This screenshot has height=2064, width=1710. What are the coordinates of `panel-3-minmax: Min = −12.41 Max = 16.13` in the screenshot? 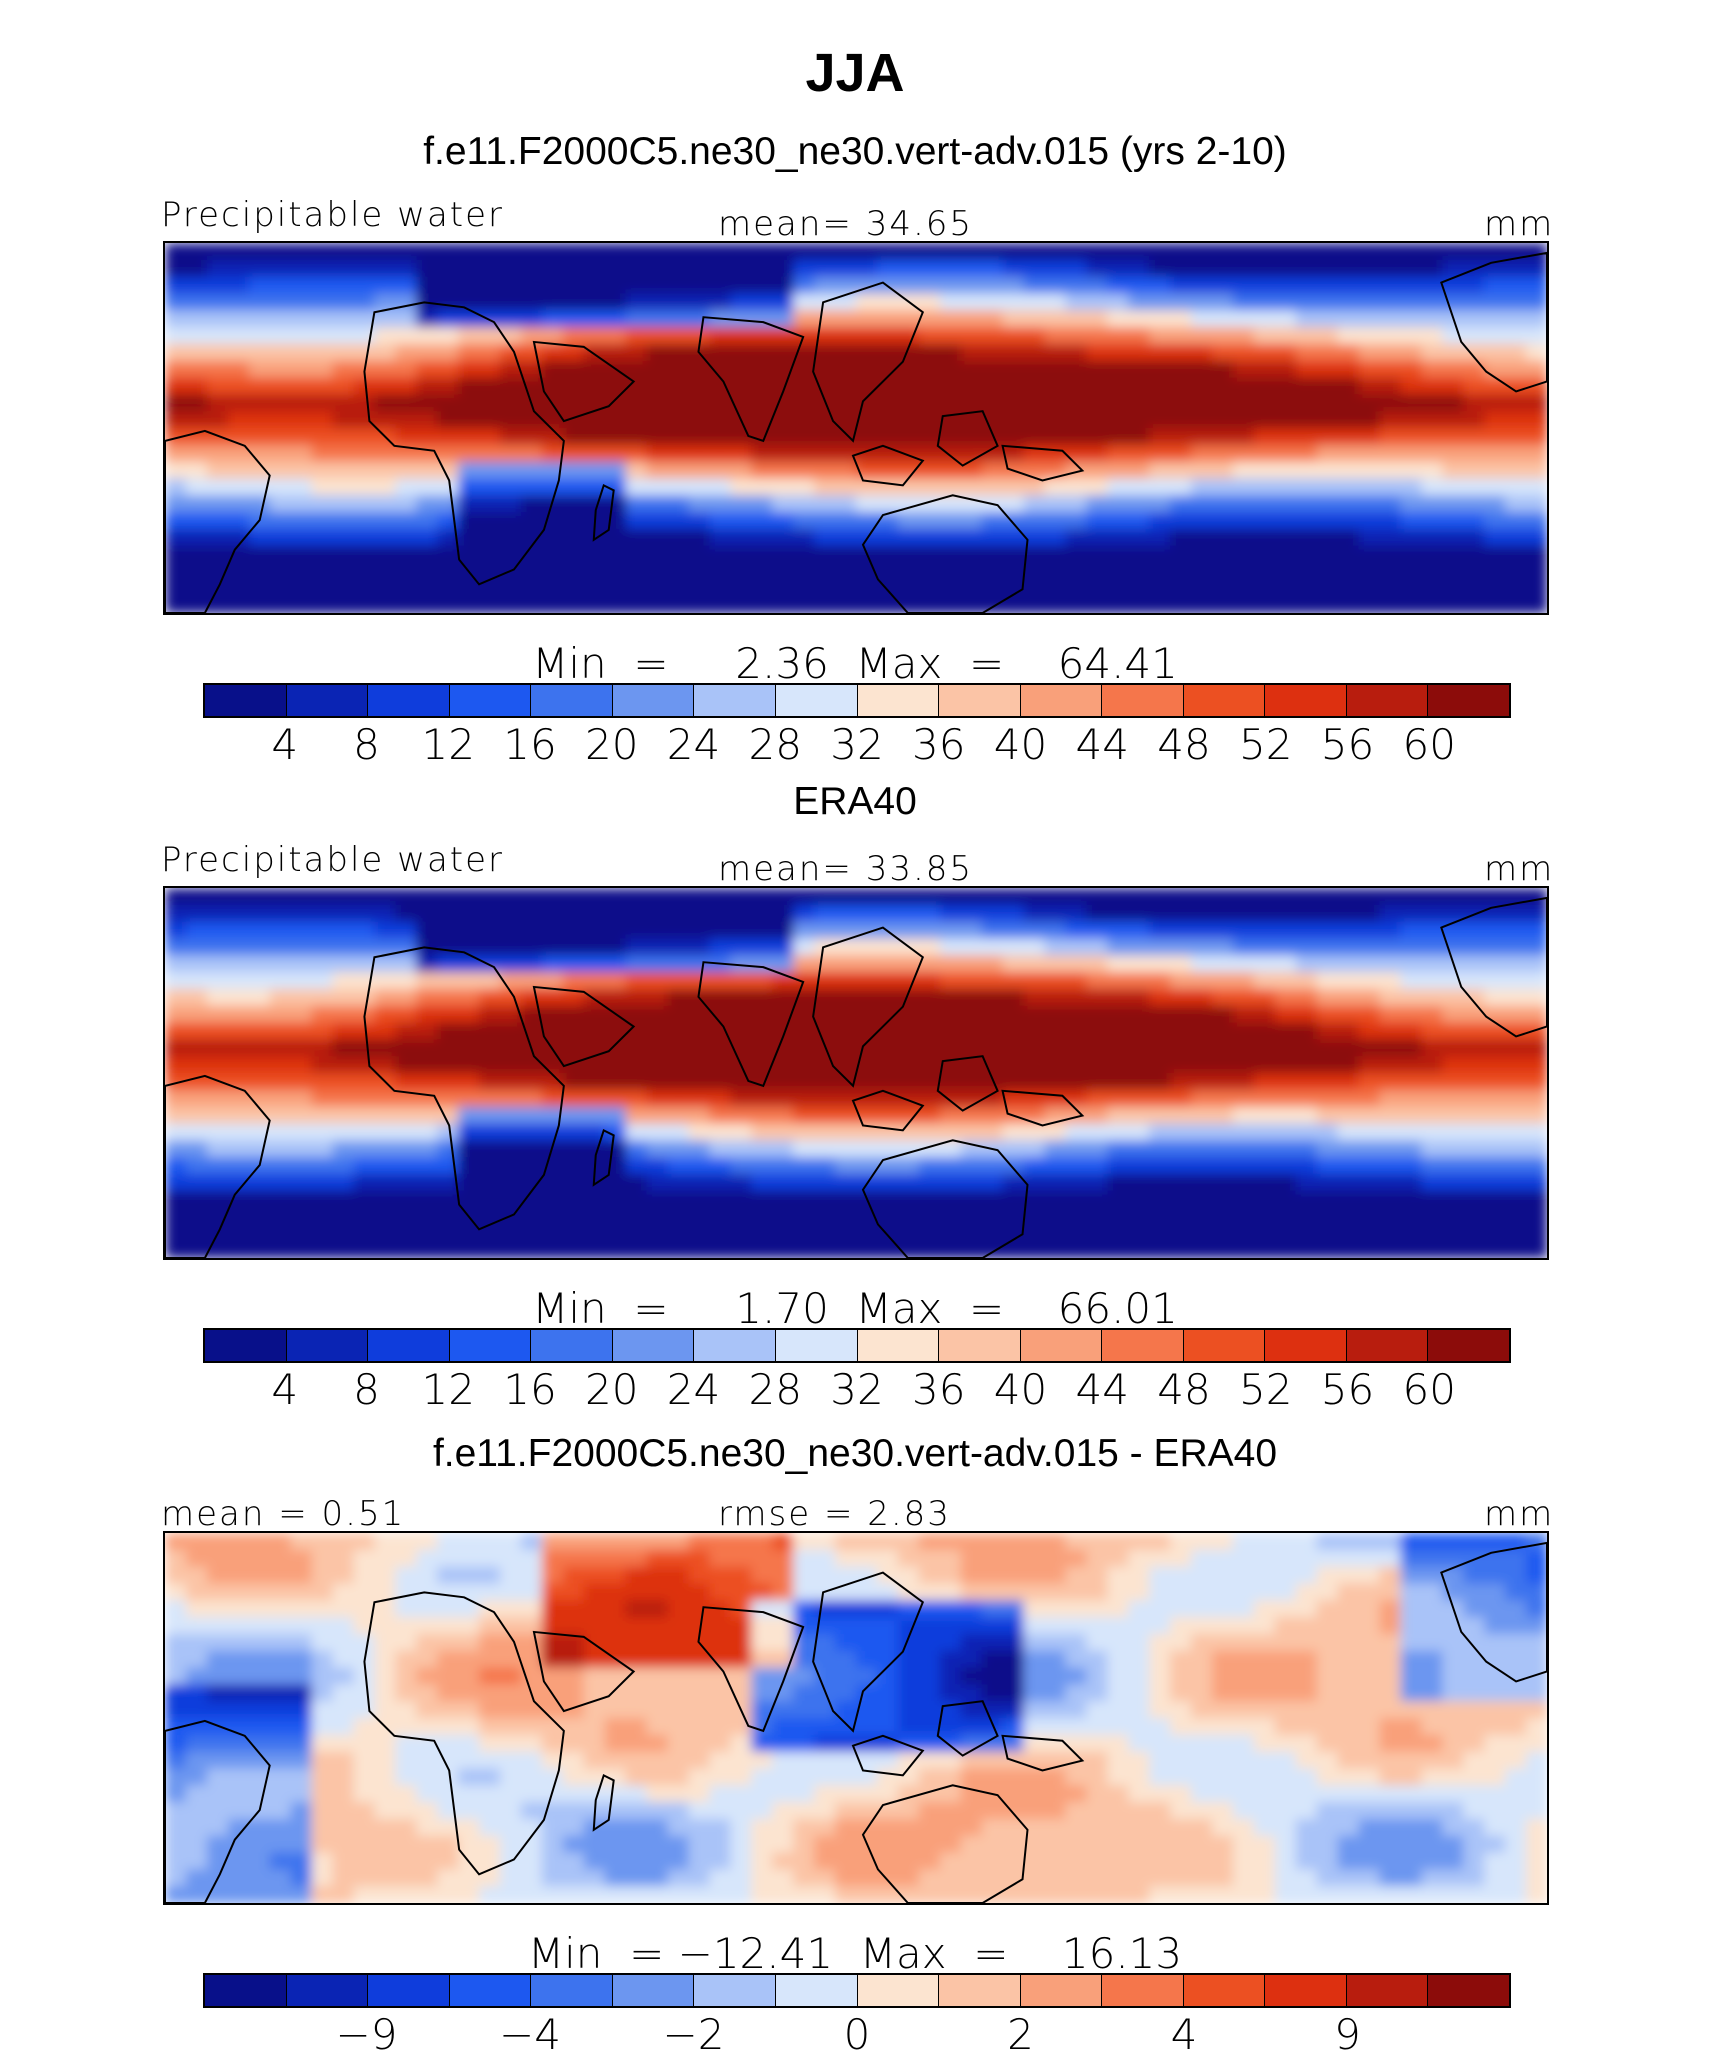 It's located at (855, 1953).